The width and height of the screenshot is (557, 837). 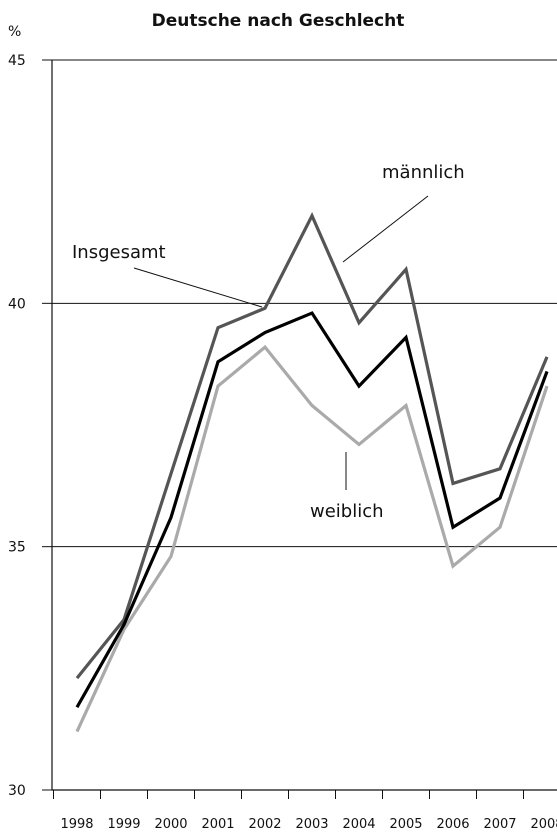 I want to click on y-tick-label-30: 30, so click(x=17, y=791).